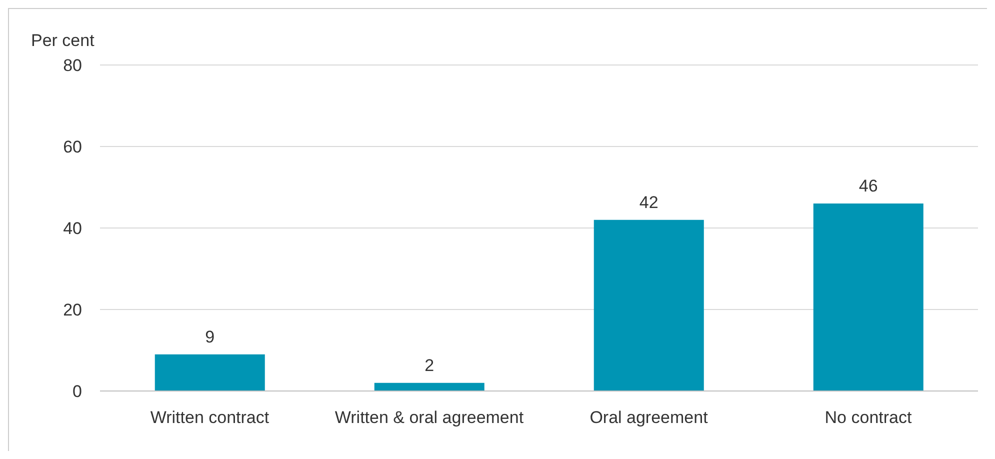 This screenshot has width=995, height=459. What do you see at coordinates (429, 365) in the screenshot?
I see `data-label: 2` at bounding box center [429, 365].